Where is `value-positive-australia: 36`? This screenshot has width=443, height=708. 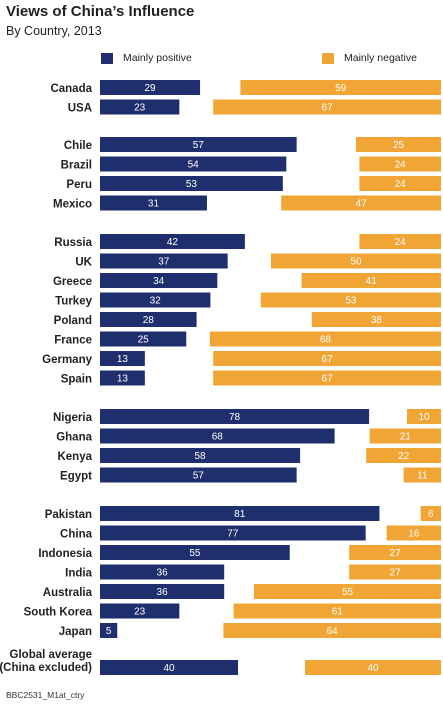
value-positive-australia: 36 is located at coordinates (163, 592).